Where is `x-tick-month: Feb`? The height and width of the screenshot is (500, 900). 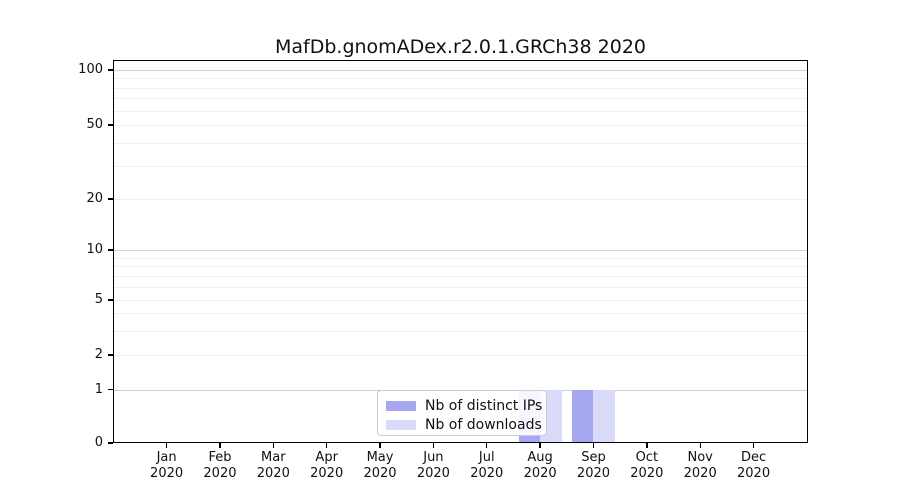
x-tick-month: Feb is located at coordinates (220, 457).